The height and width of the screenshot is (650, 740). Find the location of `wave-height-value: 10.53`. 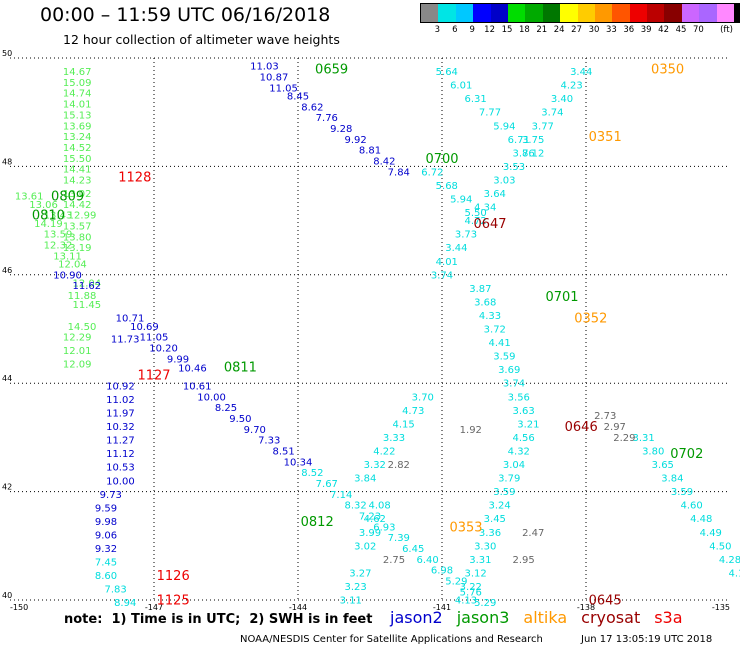

wave-height-value: 10.53 is located at coordinates (120, 468).